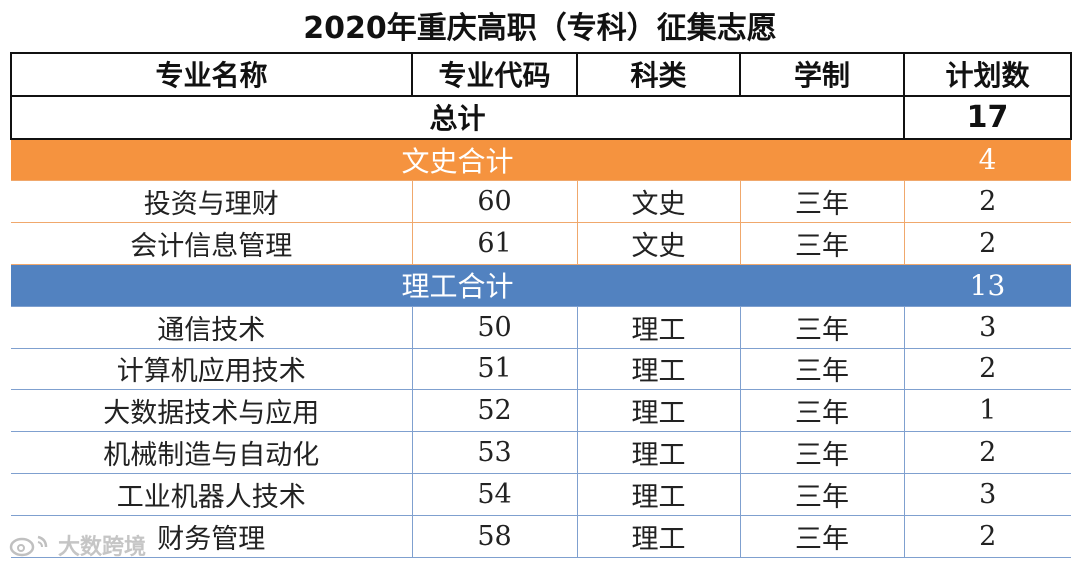 This screenshot has width=1080, height=567. What do you see at coordinates (987, 74) in the screenshot?
I see `header-plan-count: 计划数` at bounding box center [987, 74].